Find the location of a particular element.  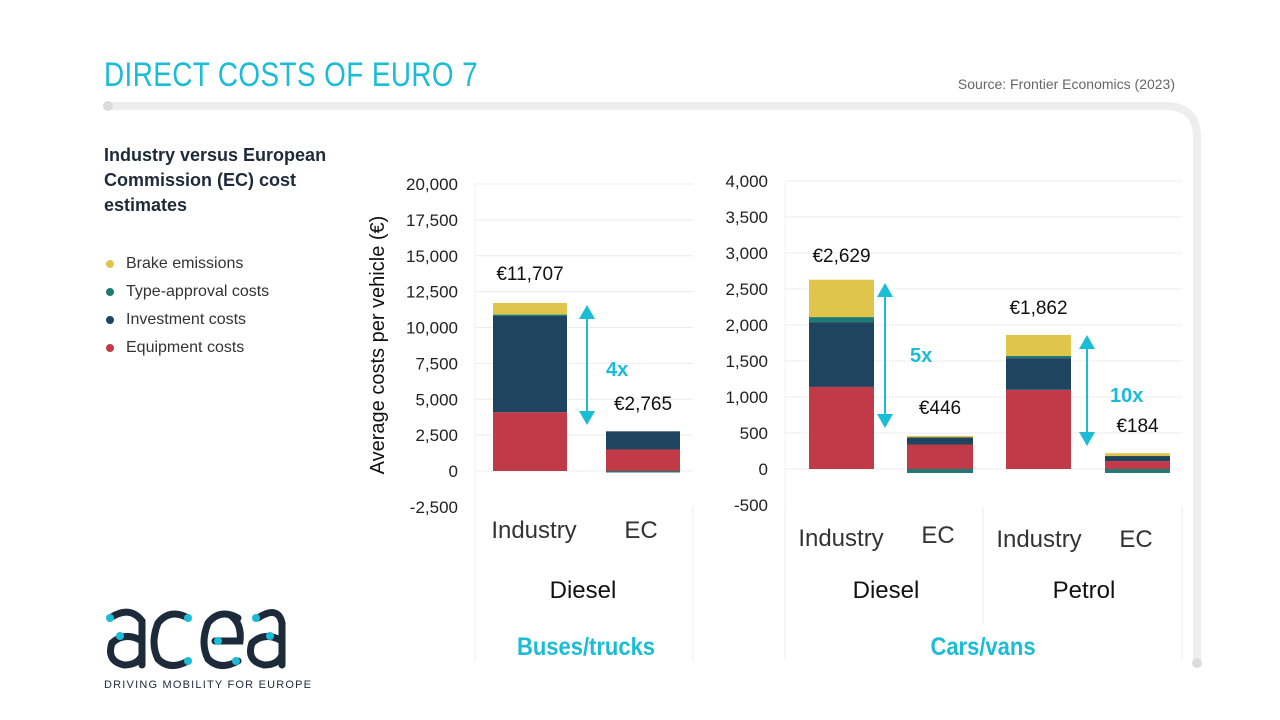

legend-item-equipment: Equipment costs is located at coordinates (175, 348).